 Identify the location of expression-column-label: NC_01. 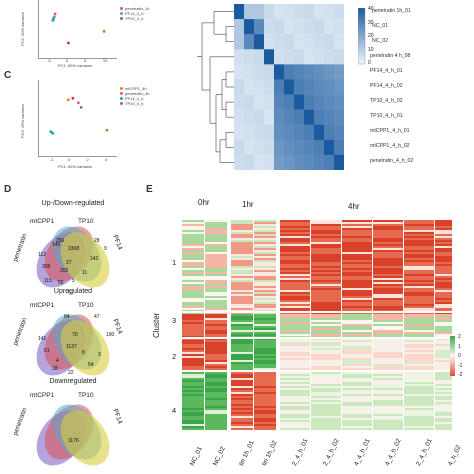
(196, 456).